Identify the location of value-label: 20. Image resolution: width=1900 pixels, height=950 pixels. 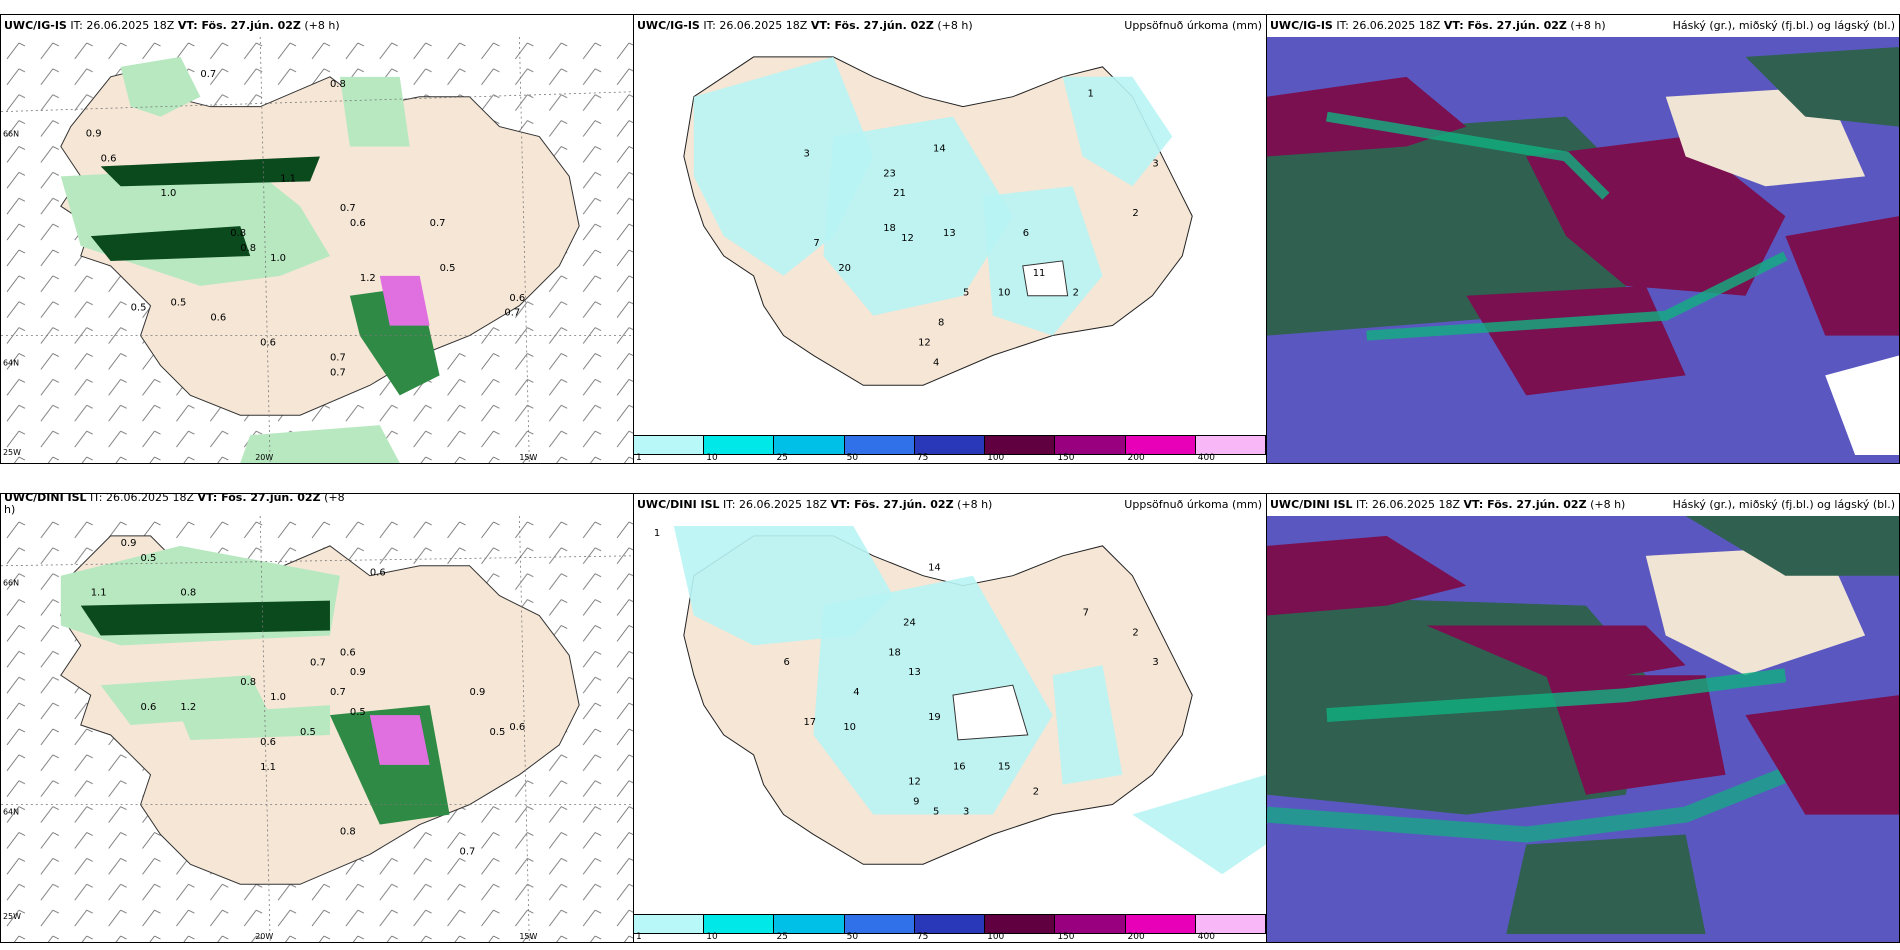
(844, 268).